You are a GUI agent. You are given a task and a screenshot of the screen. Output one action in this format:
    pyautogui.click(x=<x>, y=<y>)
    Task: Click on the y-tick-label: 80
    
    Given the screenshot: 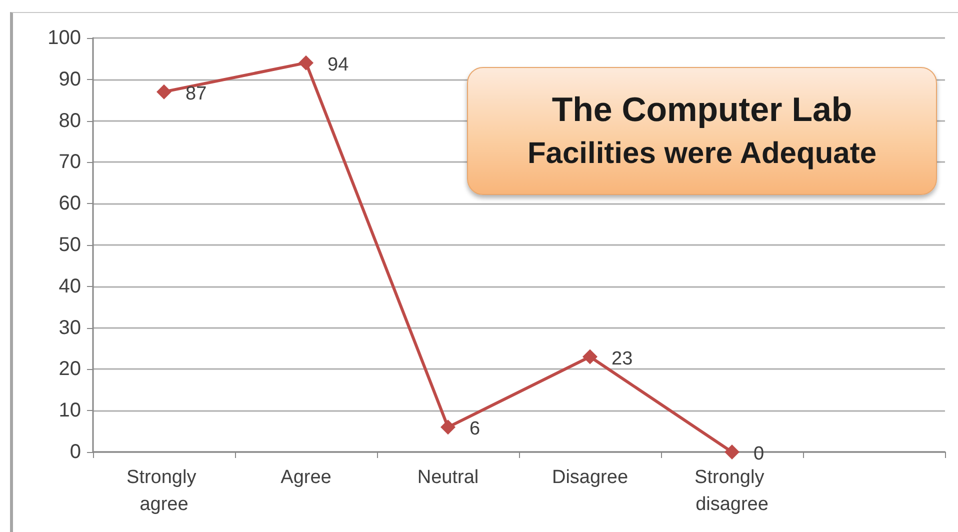 What is the action you would take?
    pyautogui.click(x=69, y=121)
    